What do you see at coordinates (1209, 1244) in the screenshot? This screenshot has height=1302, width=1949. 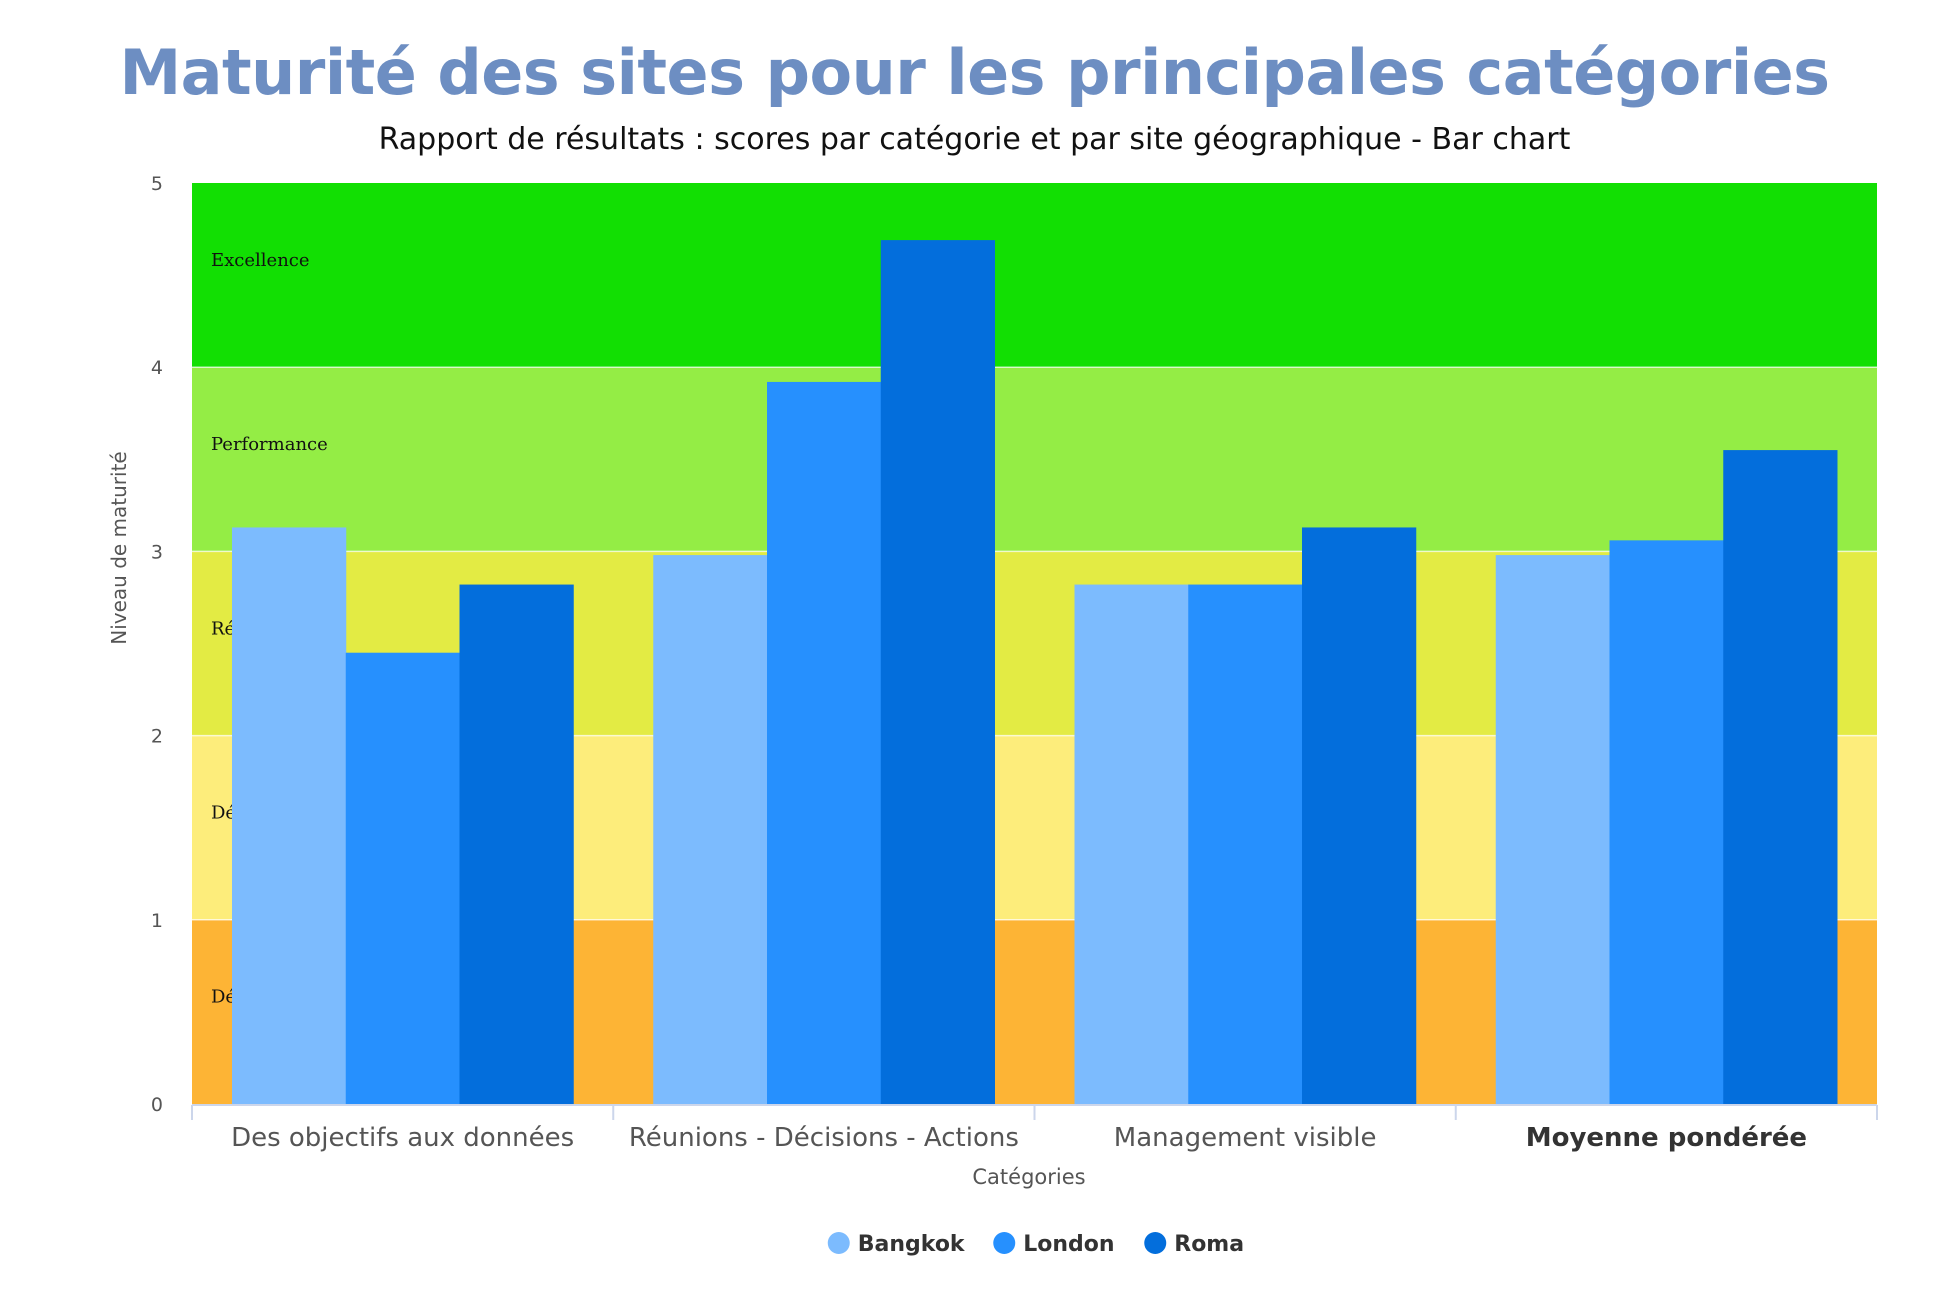 I see `legend-label: Roma` at bounding box center [1209, 1244].